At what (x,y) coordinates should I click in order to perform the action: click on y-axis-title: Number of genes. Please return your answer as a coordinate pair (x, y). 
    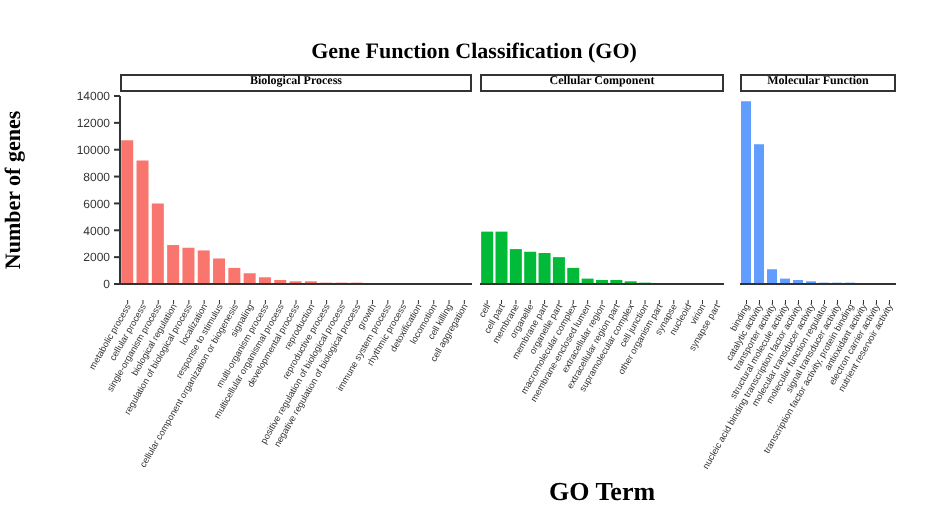
    Looking at the image, I should click on (13, 189).